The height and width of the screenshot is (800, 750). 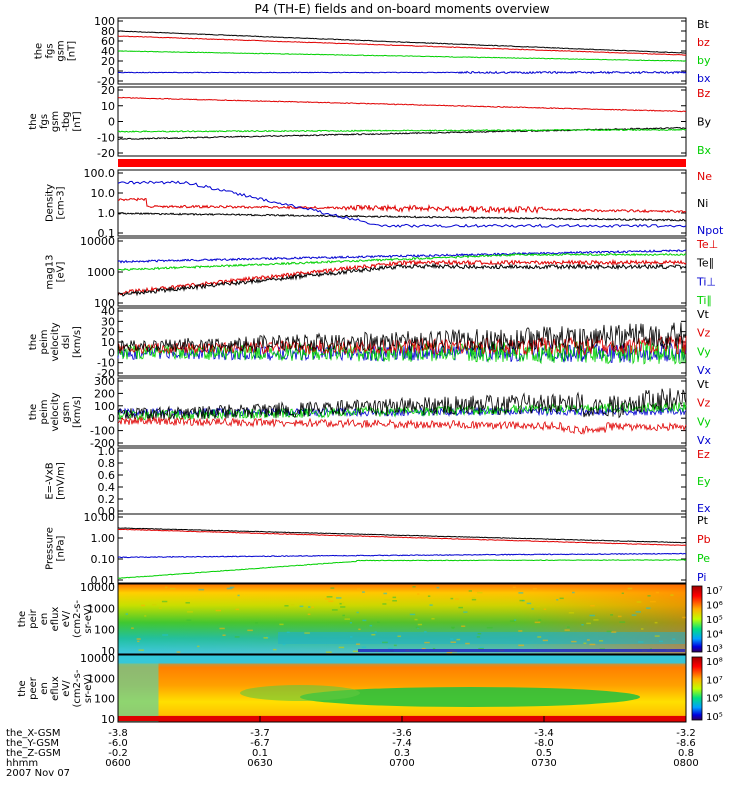 I want to click on x-tick-label: -3.2, so click(x=686, y=733).